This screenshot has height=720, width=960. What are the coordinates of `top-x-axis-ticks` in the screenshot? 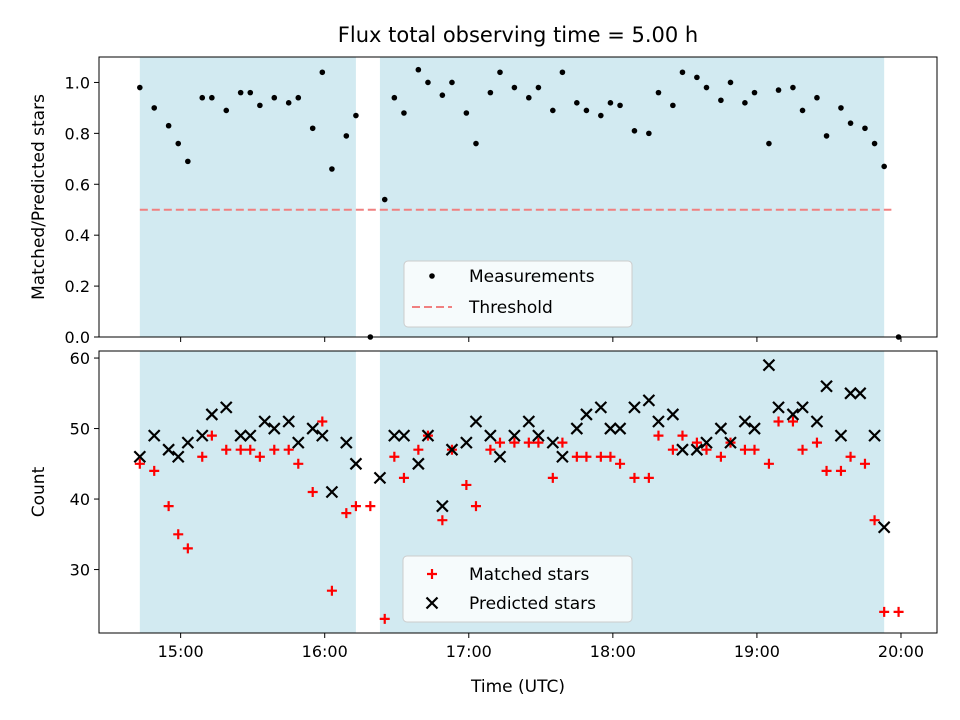 It's located at (541, 339).